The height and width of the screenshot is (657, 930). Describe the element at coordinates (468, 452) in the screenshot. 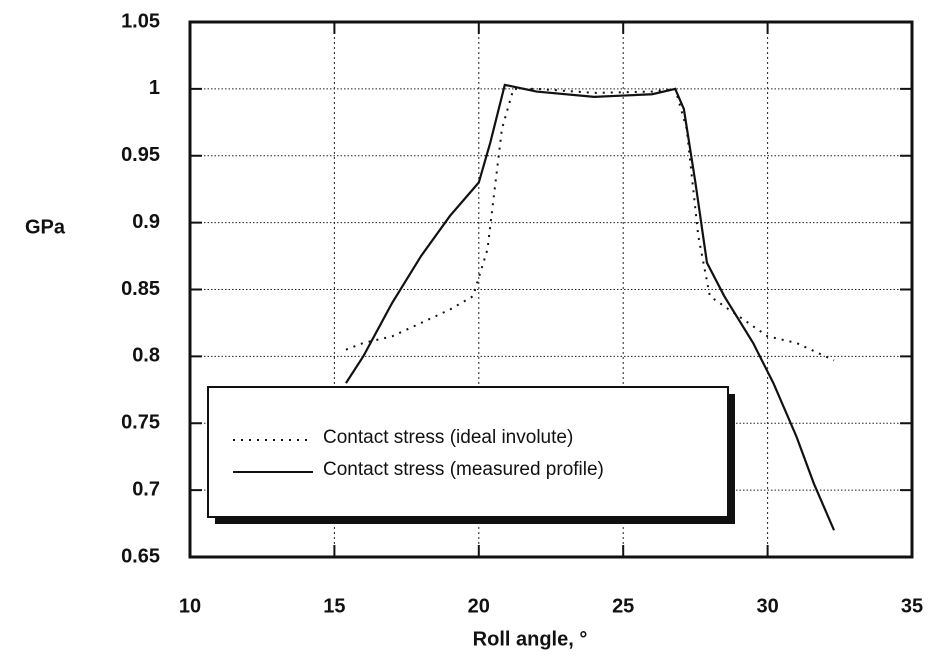

I see `legend` at that location.